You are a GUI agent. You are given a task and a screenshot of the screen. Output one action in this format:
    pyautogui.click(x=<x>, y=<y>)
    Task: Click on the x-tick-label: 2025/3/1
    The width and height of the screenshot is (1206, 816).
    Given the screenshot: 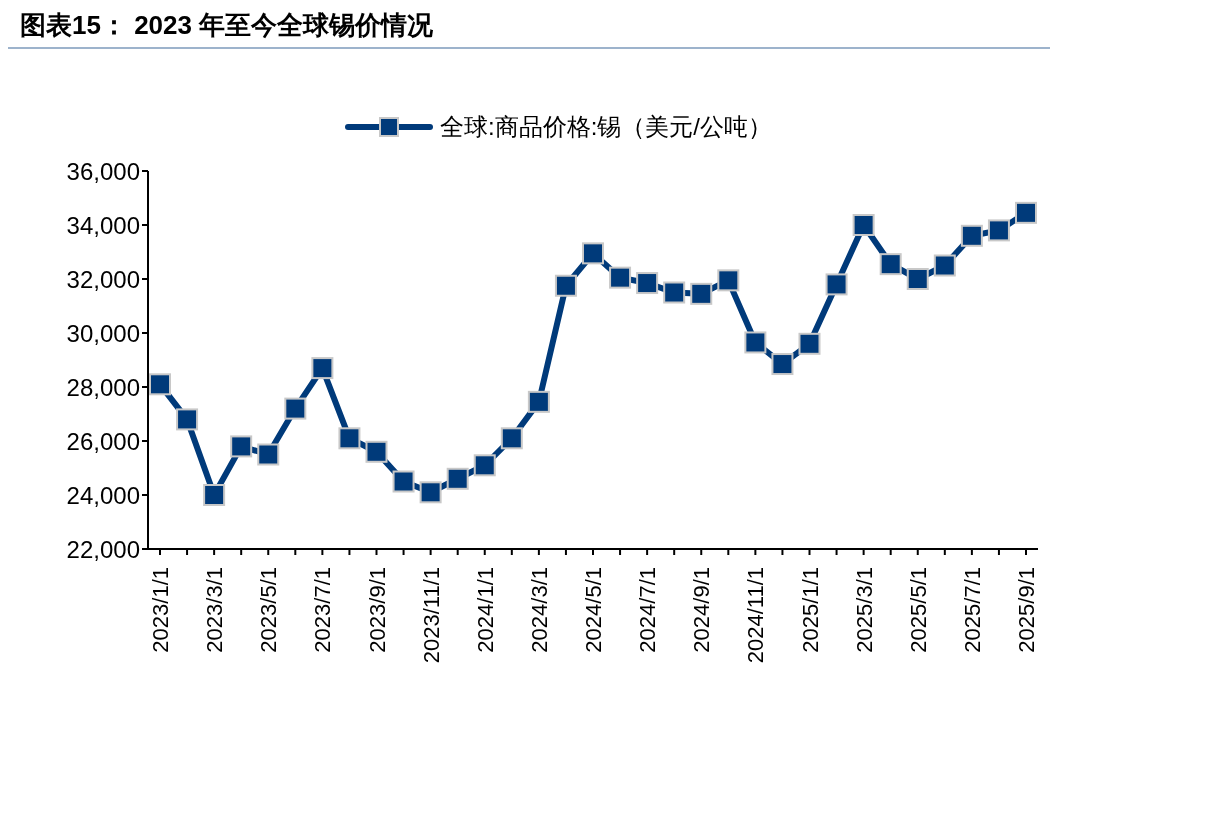 What is the action you would take?
    pyautogui.click(x=864, y=610)
    